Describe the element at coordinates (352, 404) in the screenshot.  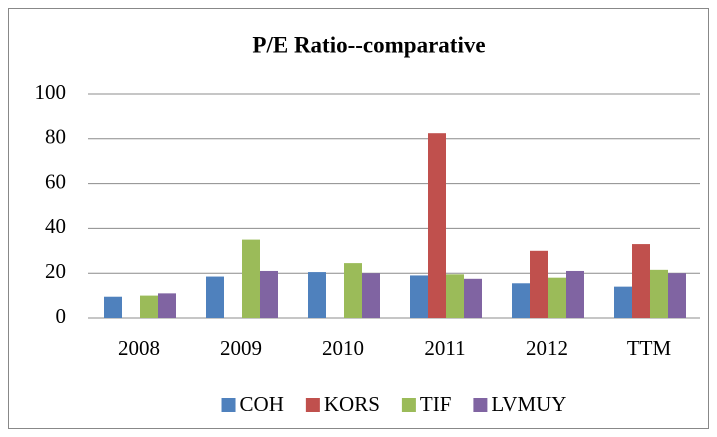
I see `legend-label: KORS` at that location.